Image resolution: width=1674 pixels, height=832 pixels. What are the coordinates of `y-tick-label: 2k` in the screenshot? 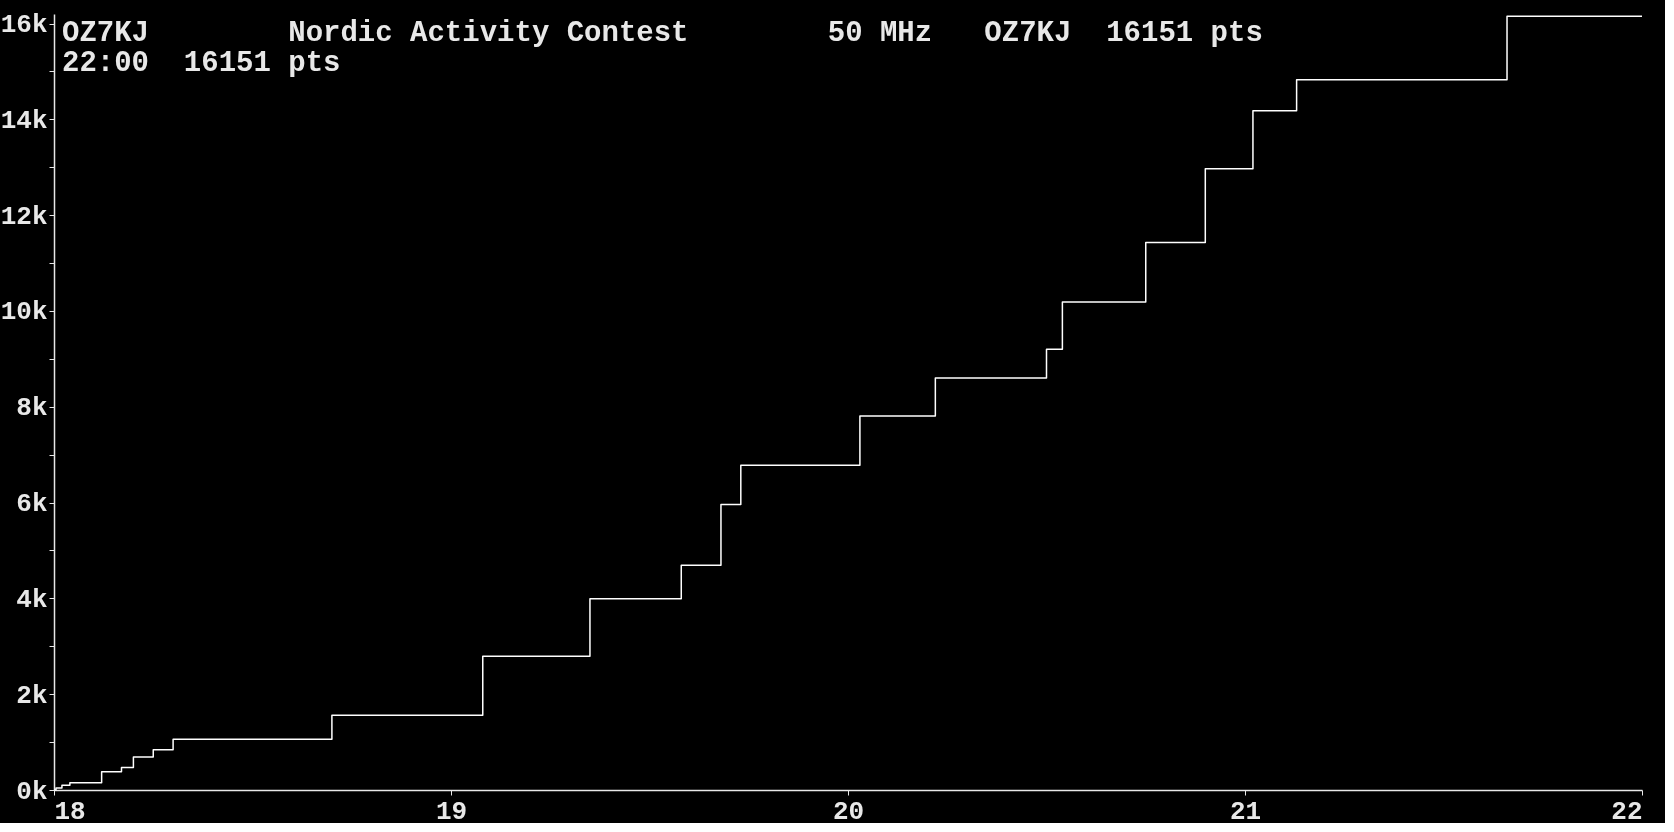 It's located at (32, 695).